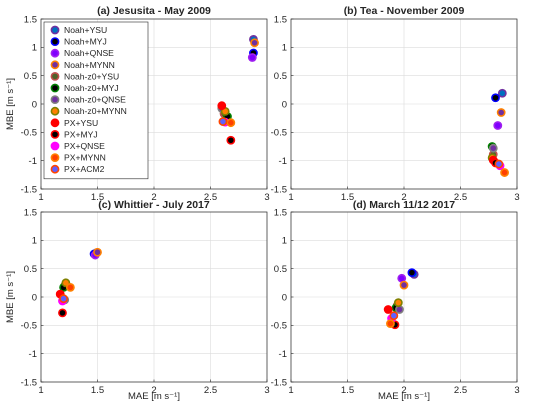 The width and height of the screenshot is (550, 404). I want to click on legend-label: Noah+YSU, so click(85, 30).